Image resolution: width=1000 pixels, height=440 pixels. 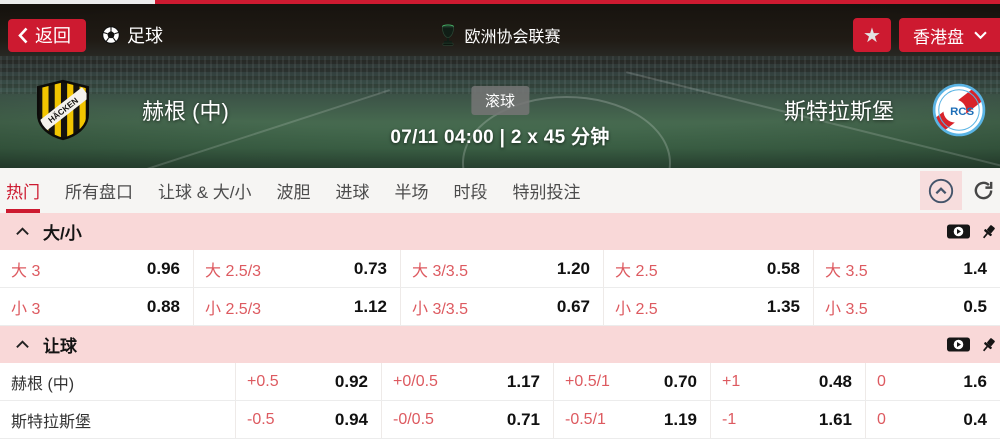 I want to click on market-tab-bar: 热门 所有盘口 让球 & 大/小 波胆 进球 半场 时段 特别投注, so click(x=500, y=190).